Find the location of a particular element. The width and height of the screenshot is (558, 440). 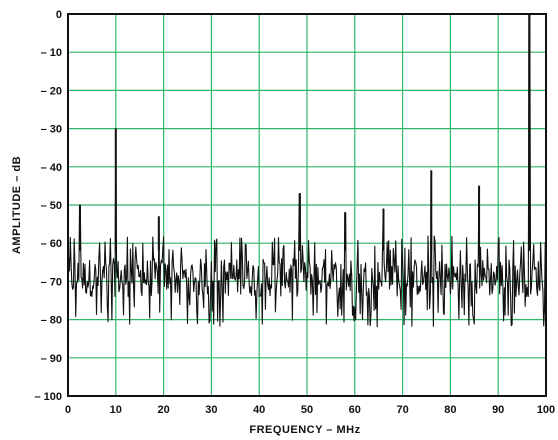

x-tick-label: 10 is located at coordinates (116, 410).